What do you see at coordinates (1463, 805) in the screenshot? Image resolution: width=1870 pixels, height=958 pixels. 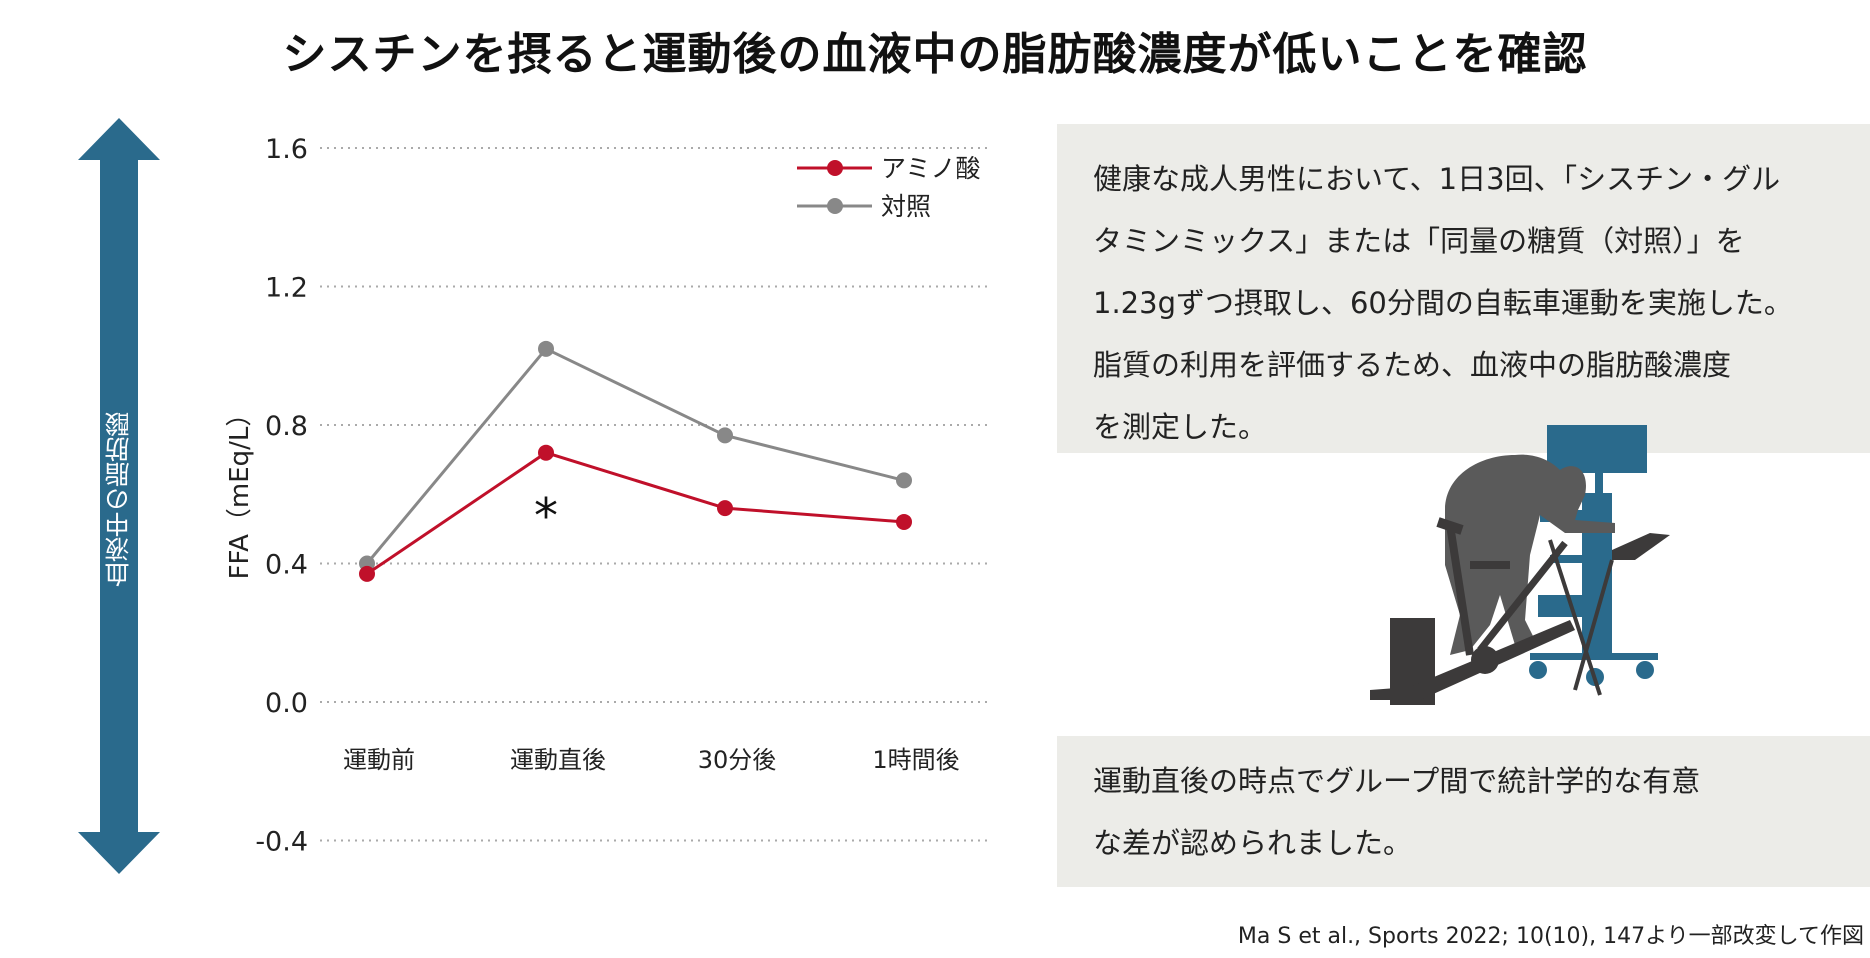 I see `result-text: 運動直後の時点でグループ間で統計学的な有意 な差が認められました。` at bounding box center [1463, 805].